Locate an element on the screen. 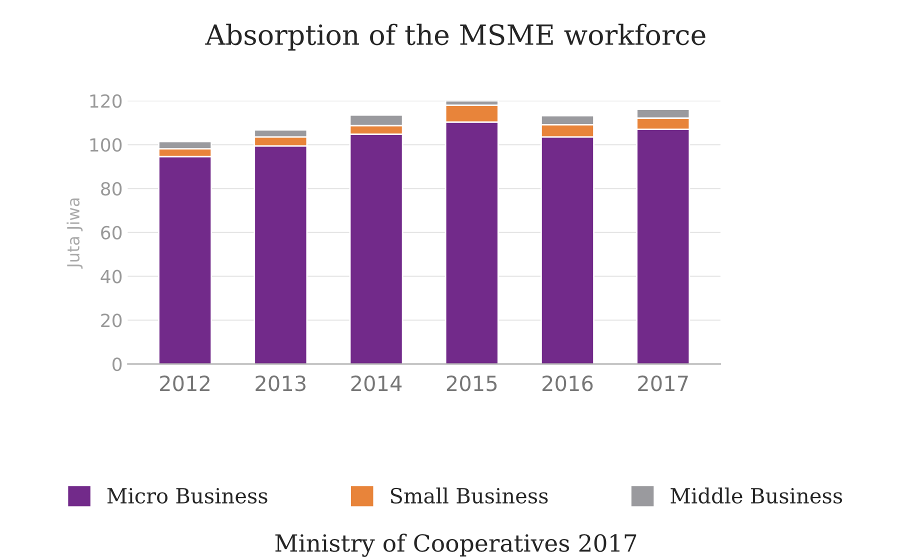 The width and height of the screenshot is (912, 560). y-tick-label: 20 is located at coordinates (111, 321).